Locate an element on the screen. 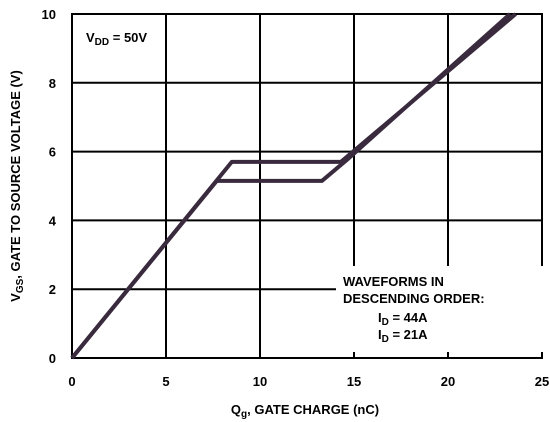 This screenshot has height=422, width=550. y-tick-label: 10 is located at coordinates (49, 14).